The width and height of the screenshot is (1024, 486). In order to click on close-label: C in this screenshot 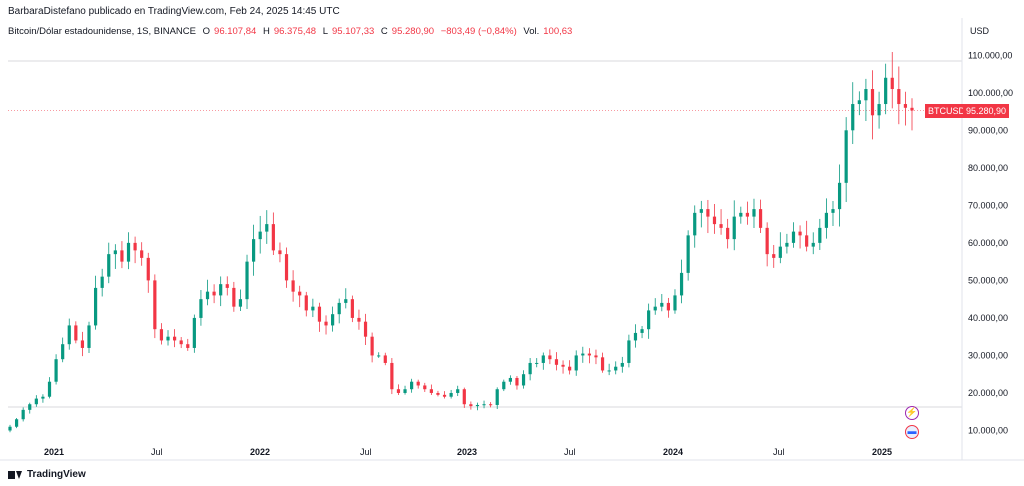, I will do `click(384, 31)`.